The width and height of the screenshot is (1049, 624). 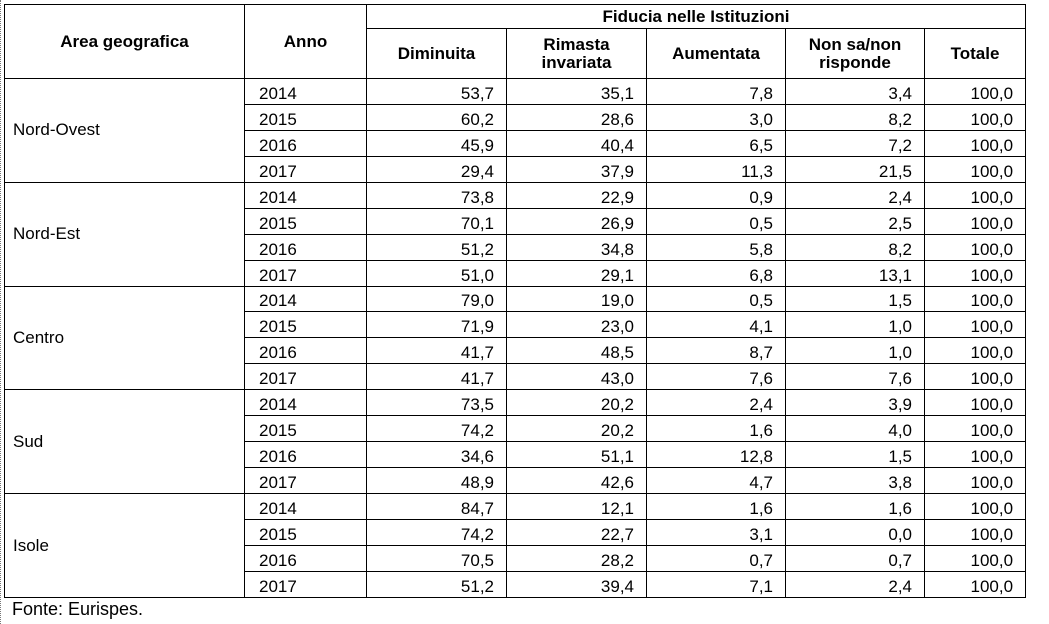 What do you see at coordinates (716, 480) in the screenshot?
I see `value-cell: 4,7` at bounding box center [716, 480].